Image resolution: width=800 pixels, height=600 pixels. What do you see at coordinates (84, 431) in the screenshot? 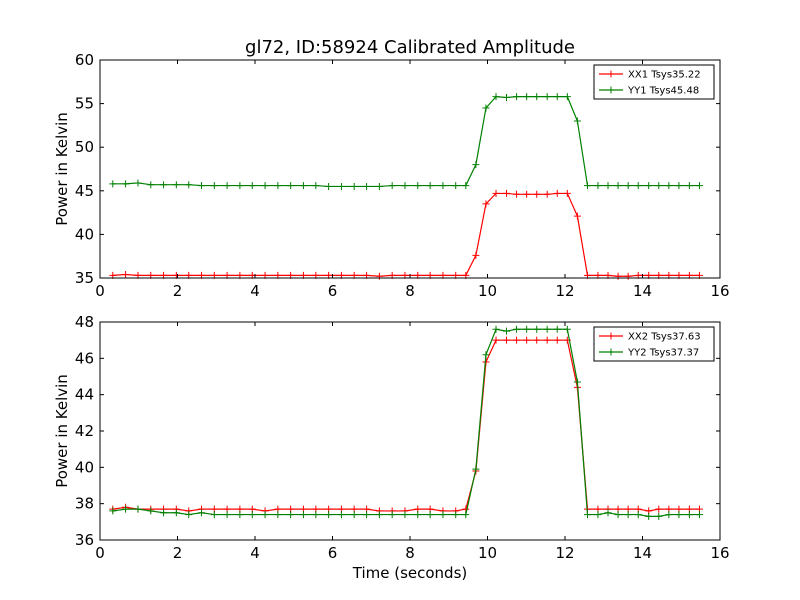
I see `y-tick-label: 42` at bounding box center [84, 431].